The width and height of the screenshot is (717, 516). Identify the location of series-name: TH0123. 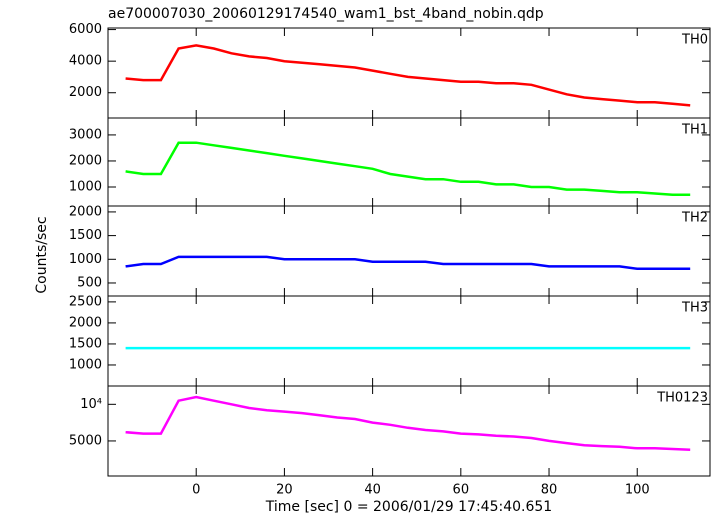
(682, 398).